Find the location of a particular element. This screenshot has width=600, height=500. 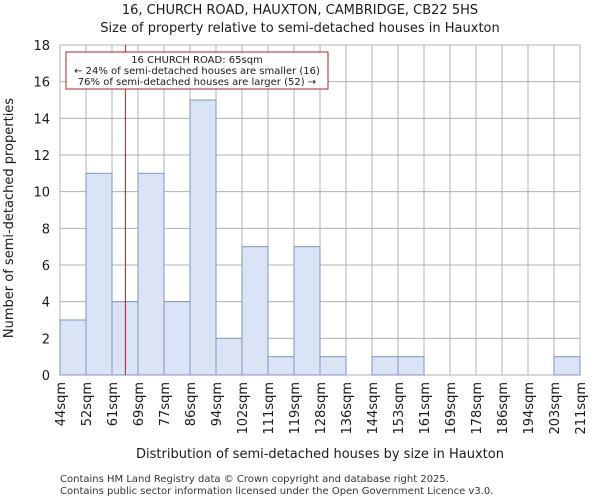

x-tick-label: 44sqm is located at coordinates (61, 404).